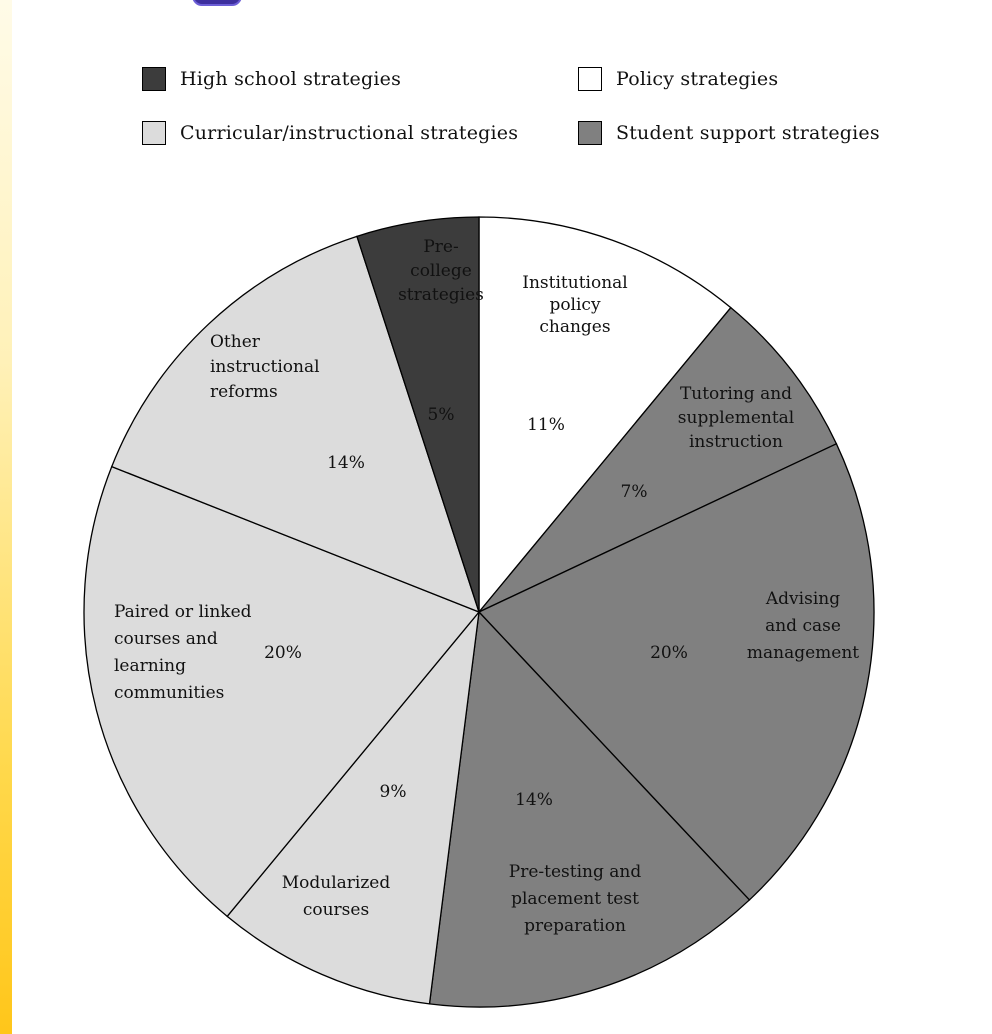 This screenshot has height=1034, width=992. Describe the element at coordinates (736, 418) in the screenshot. I see `slice-label: supplemental` at that location.